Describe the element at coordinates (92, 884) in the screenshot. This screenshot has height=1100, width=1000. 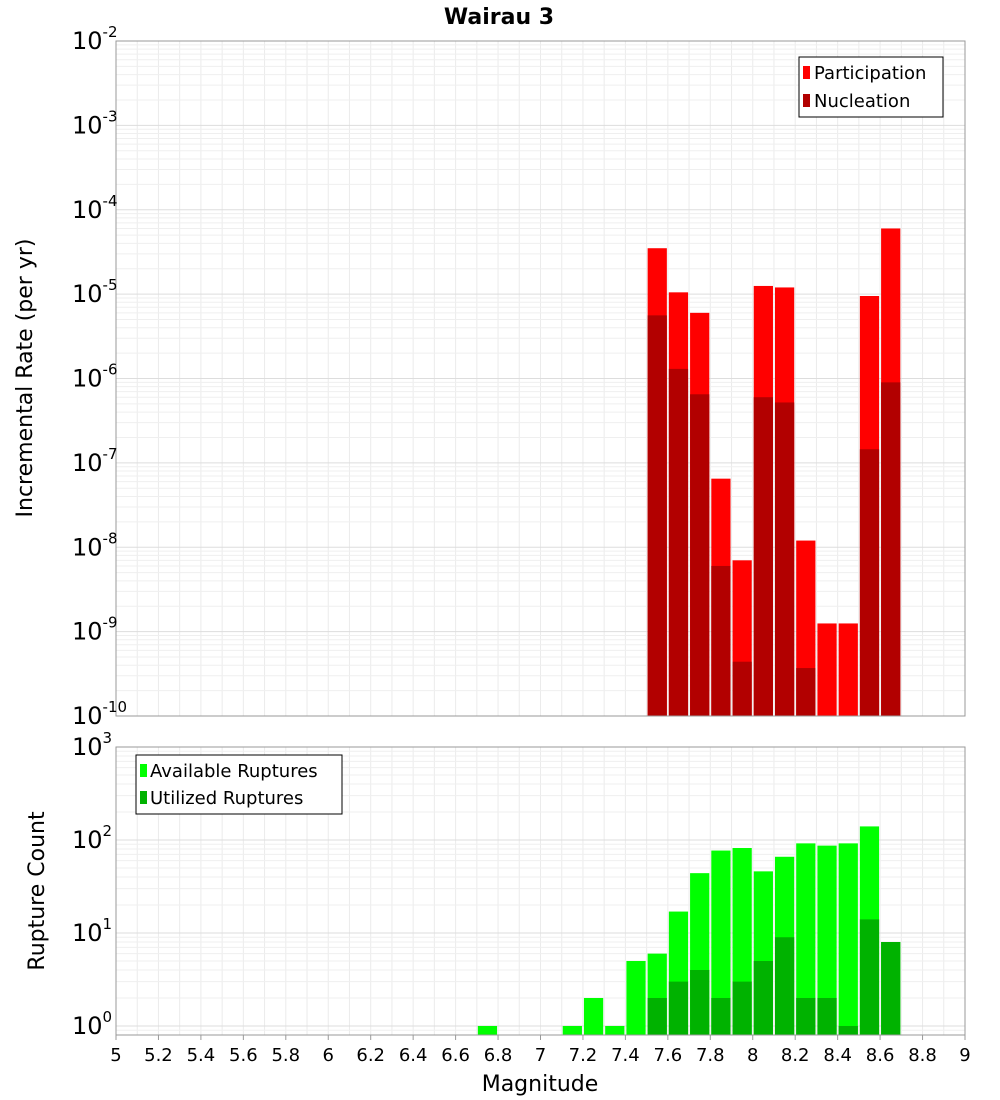
I see `count-y-ticks: 10⁰ 10¹ 10² 10³` at that location.